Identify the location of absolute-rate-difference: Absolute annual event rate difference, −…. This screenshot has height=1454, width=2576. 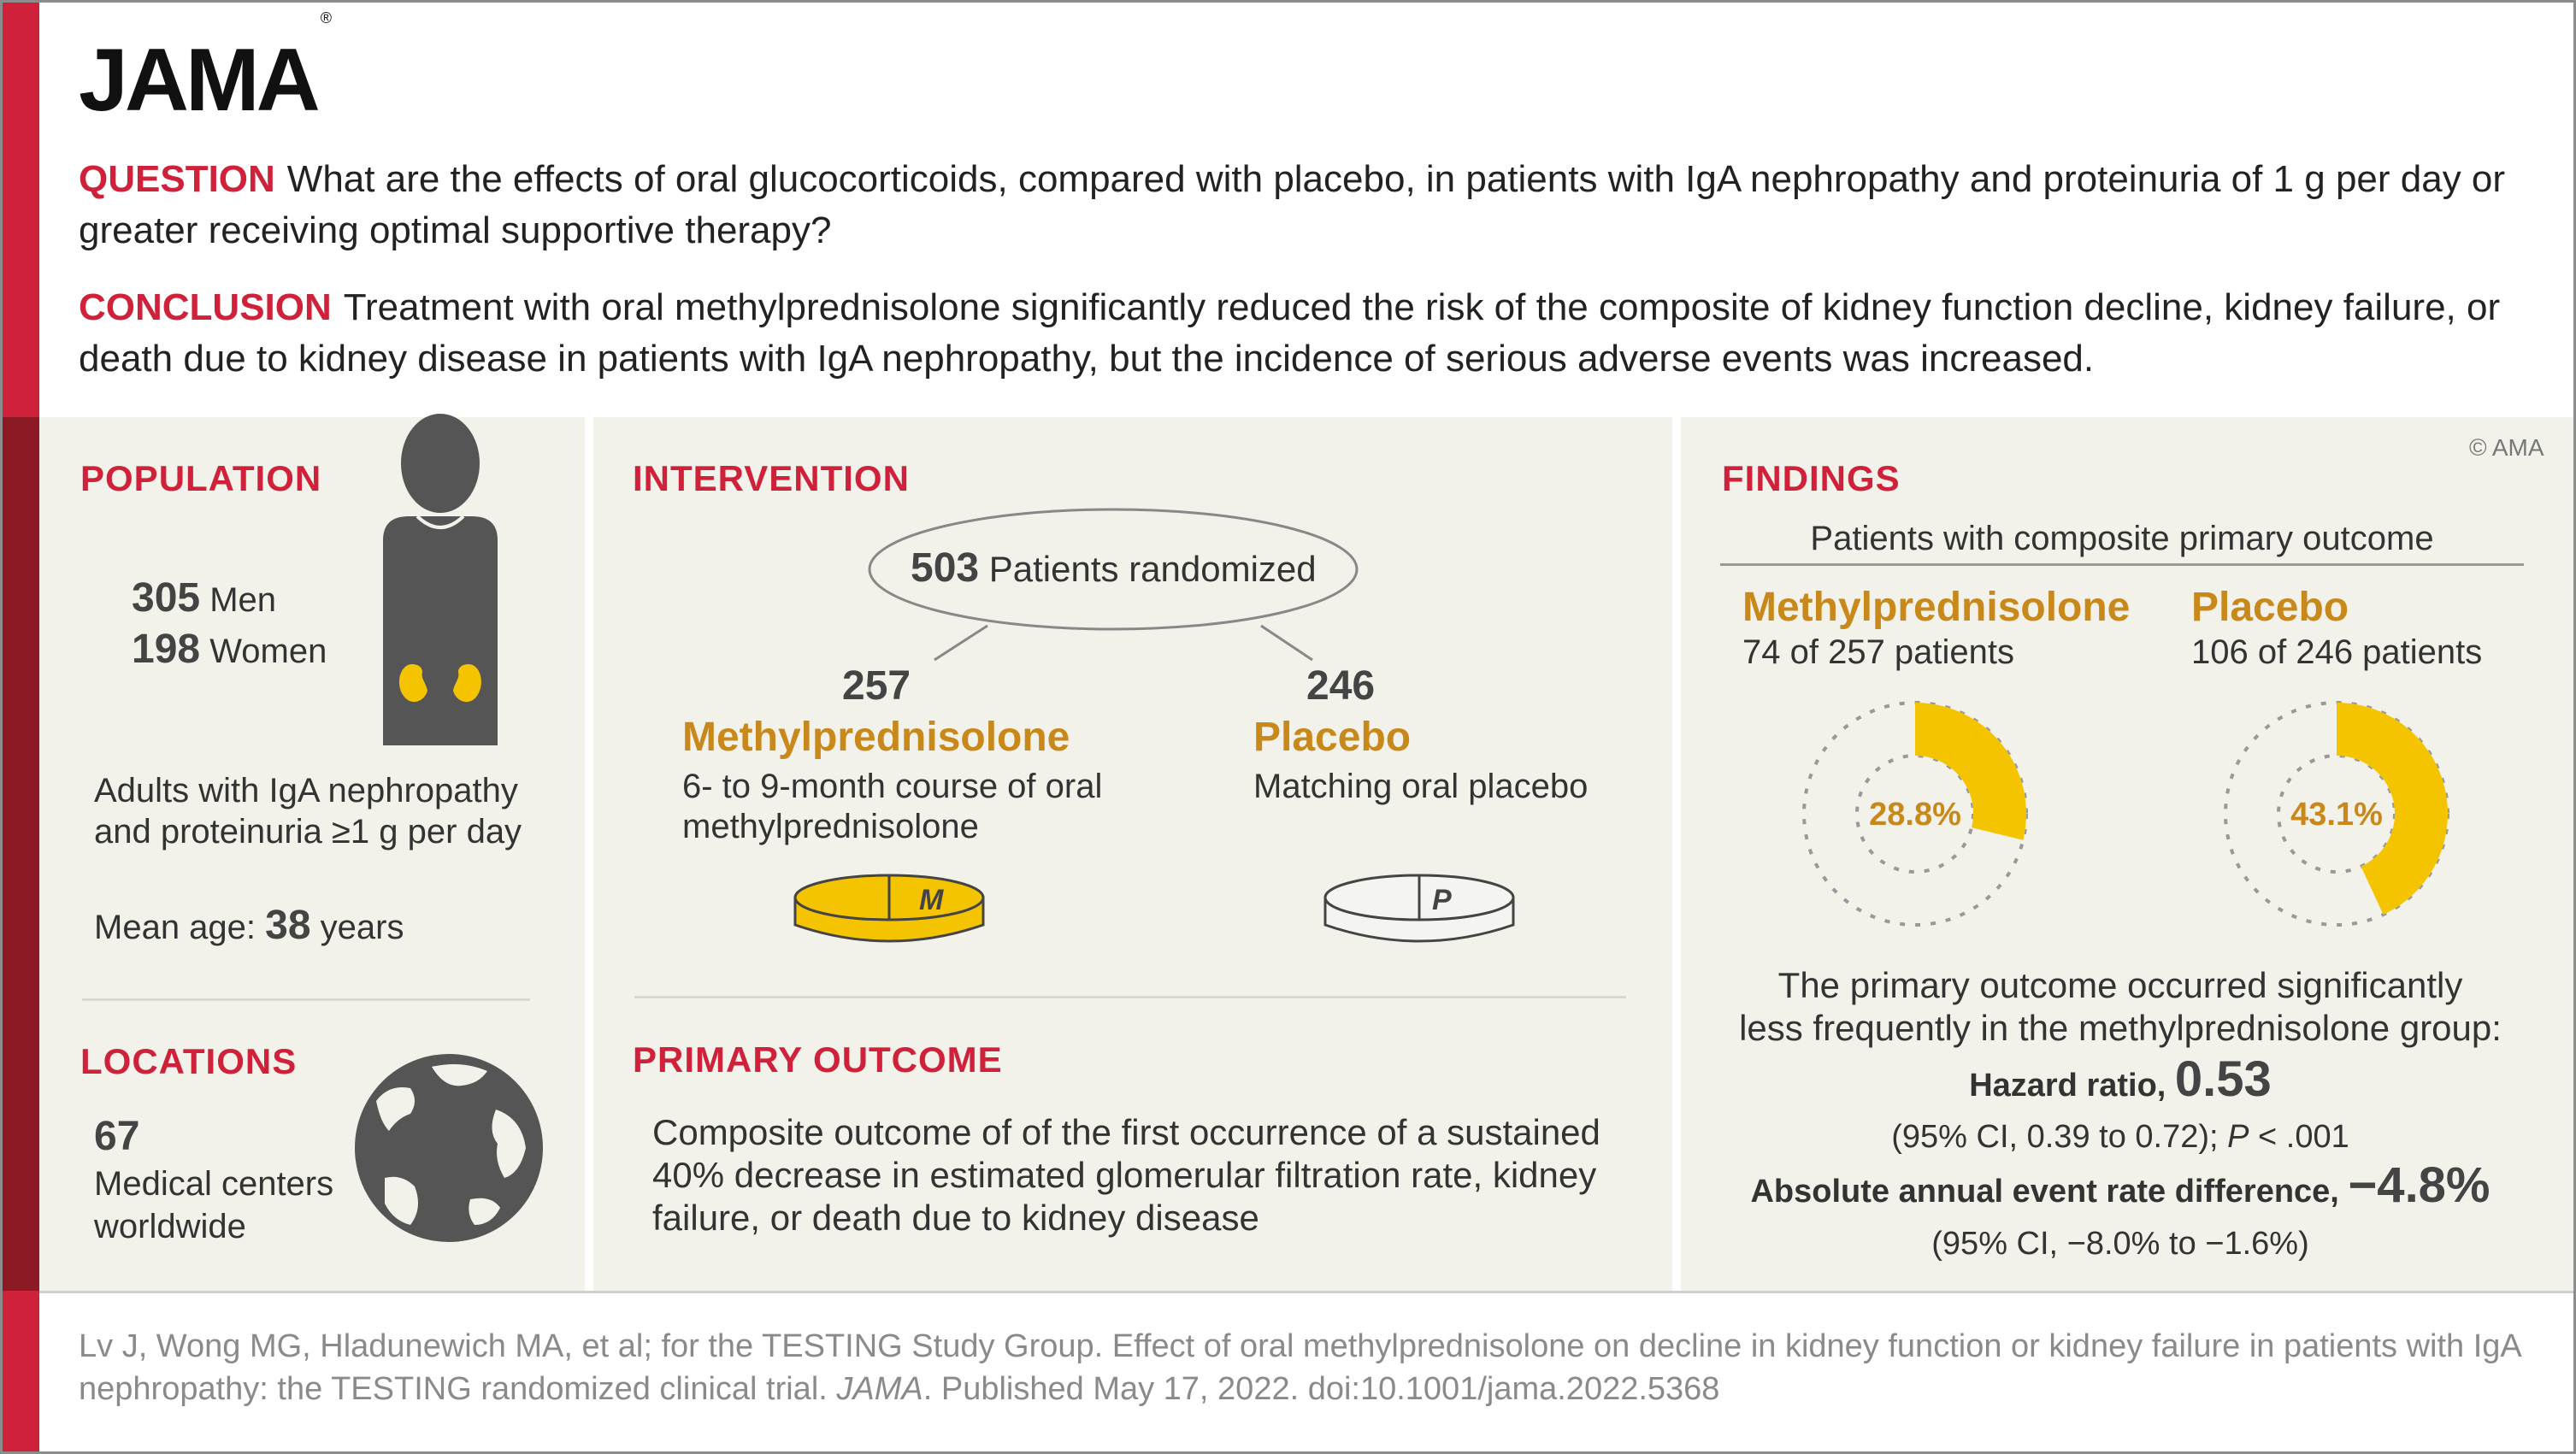
(2121, 1185).